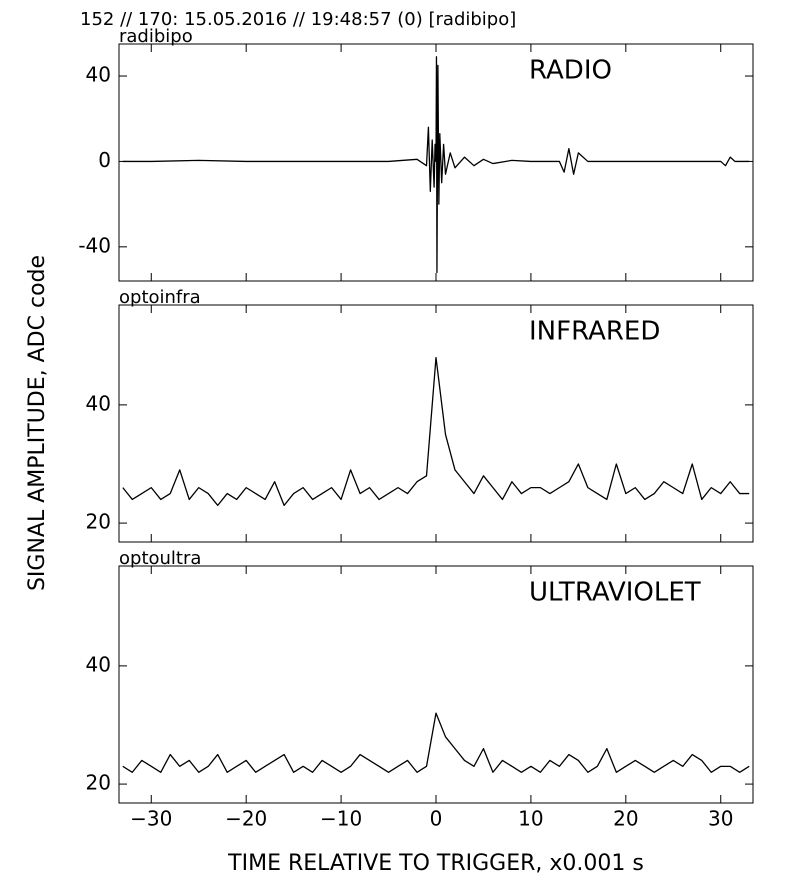 The width and height of the screenshot is (792, 882). What do you see at coordinates (160, 297) in the screenshot?
I see `panel-label: optoinfra` at bounding box center [160, 297].